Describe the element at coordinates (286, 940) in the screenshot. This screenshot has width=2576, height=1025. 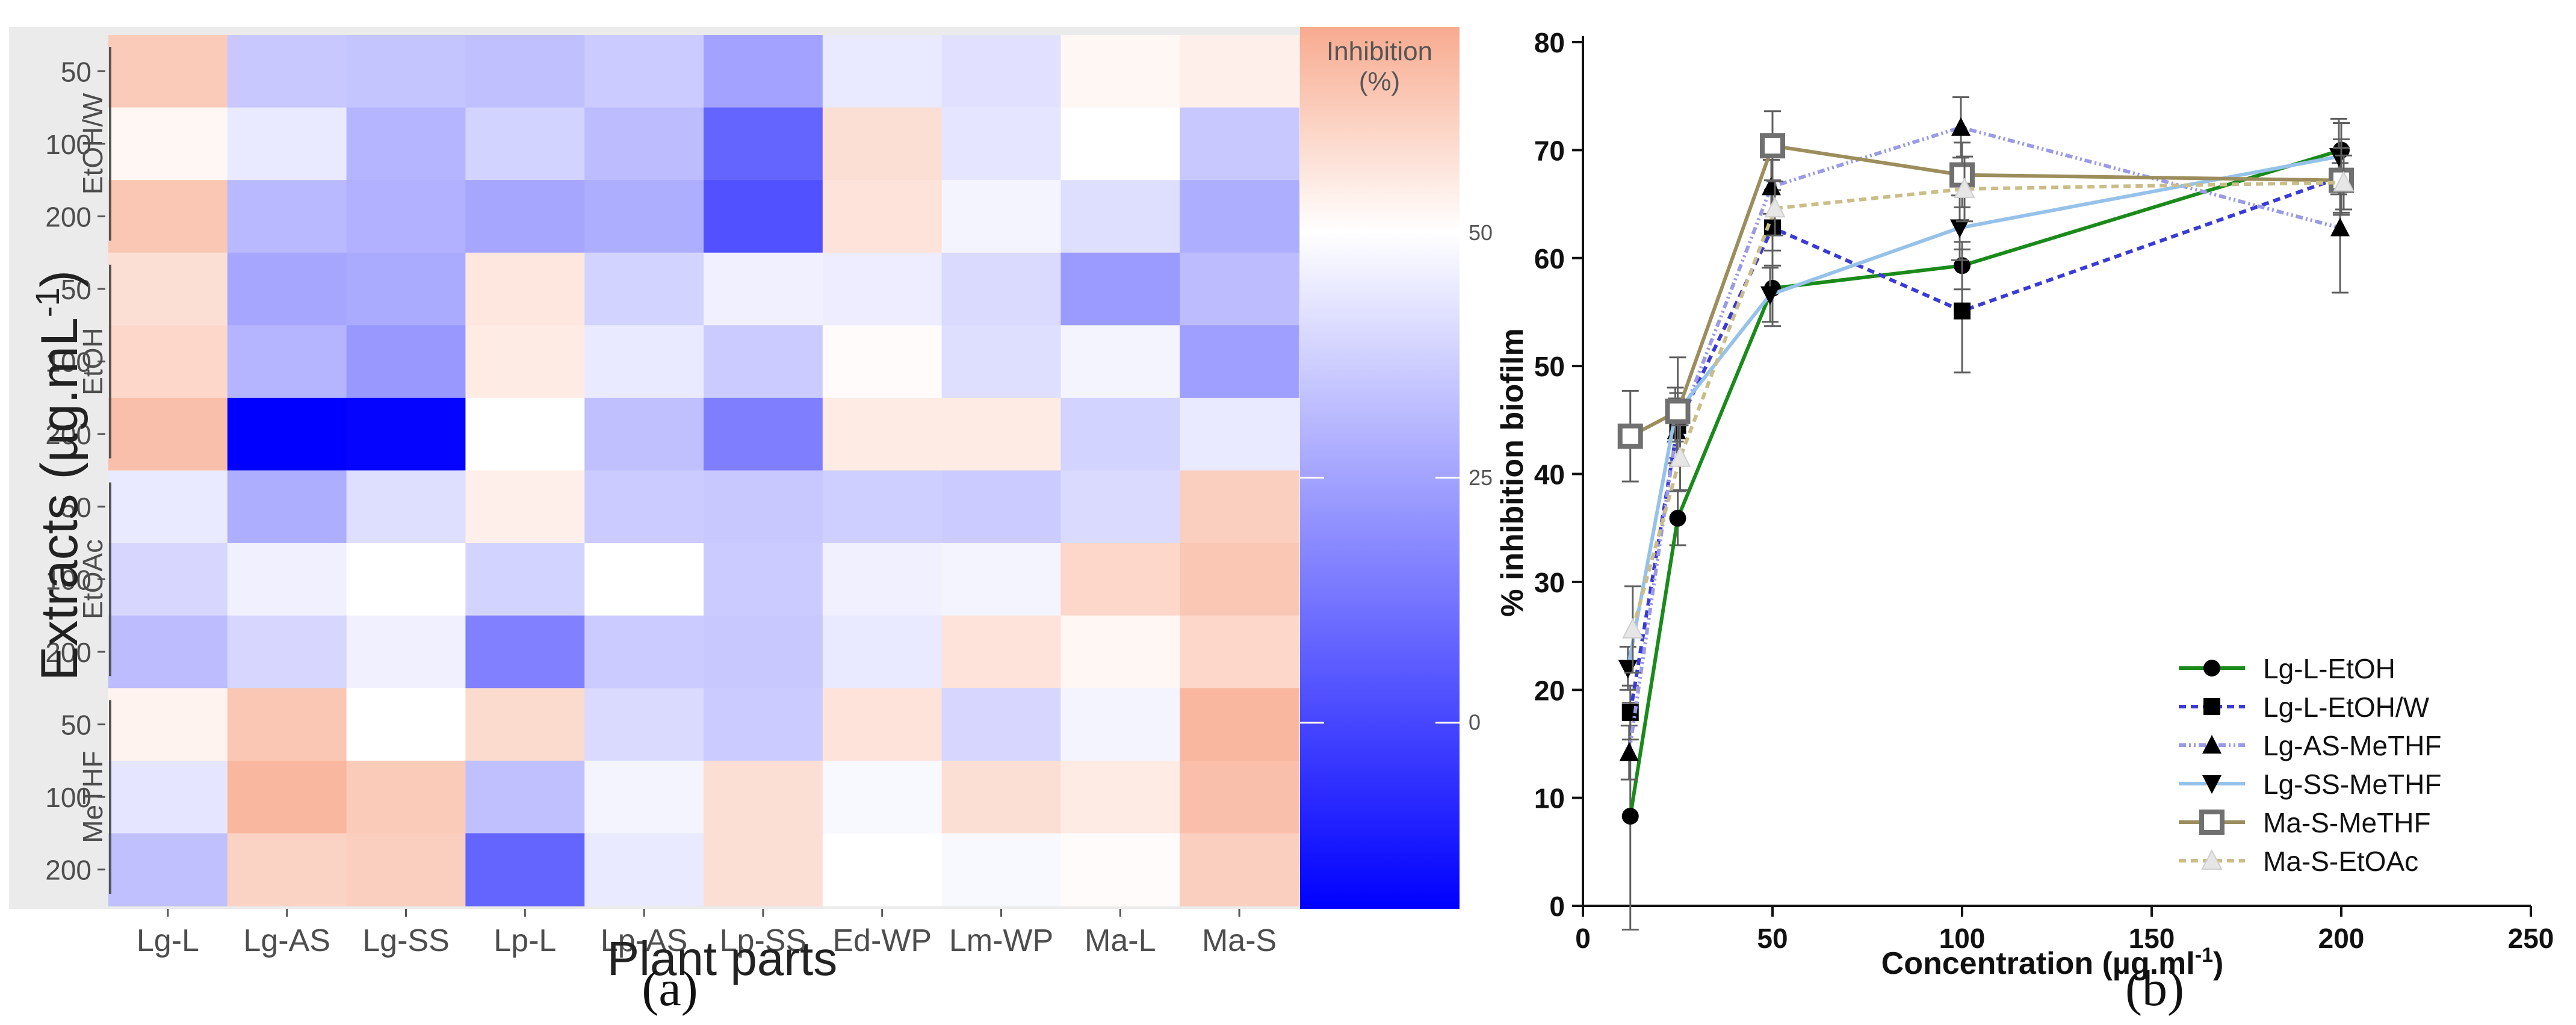
I see `heatmap-x-tick-label: Lg-AS` at that location.